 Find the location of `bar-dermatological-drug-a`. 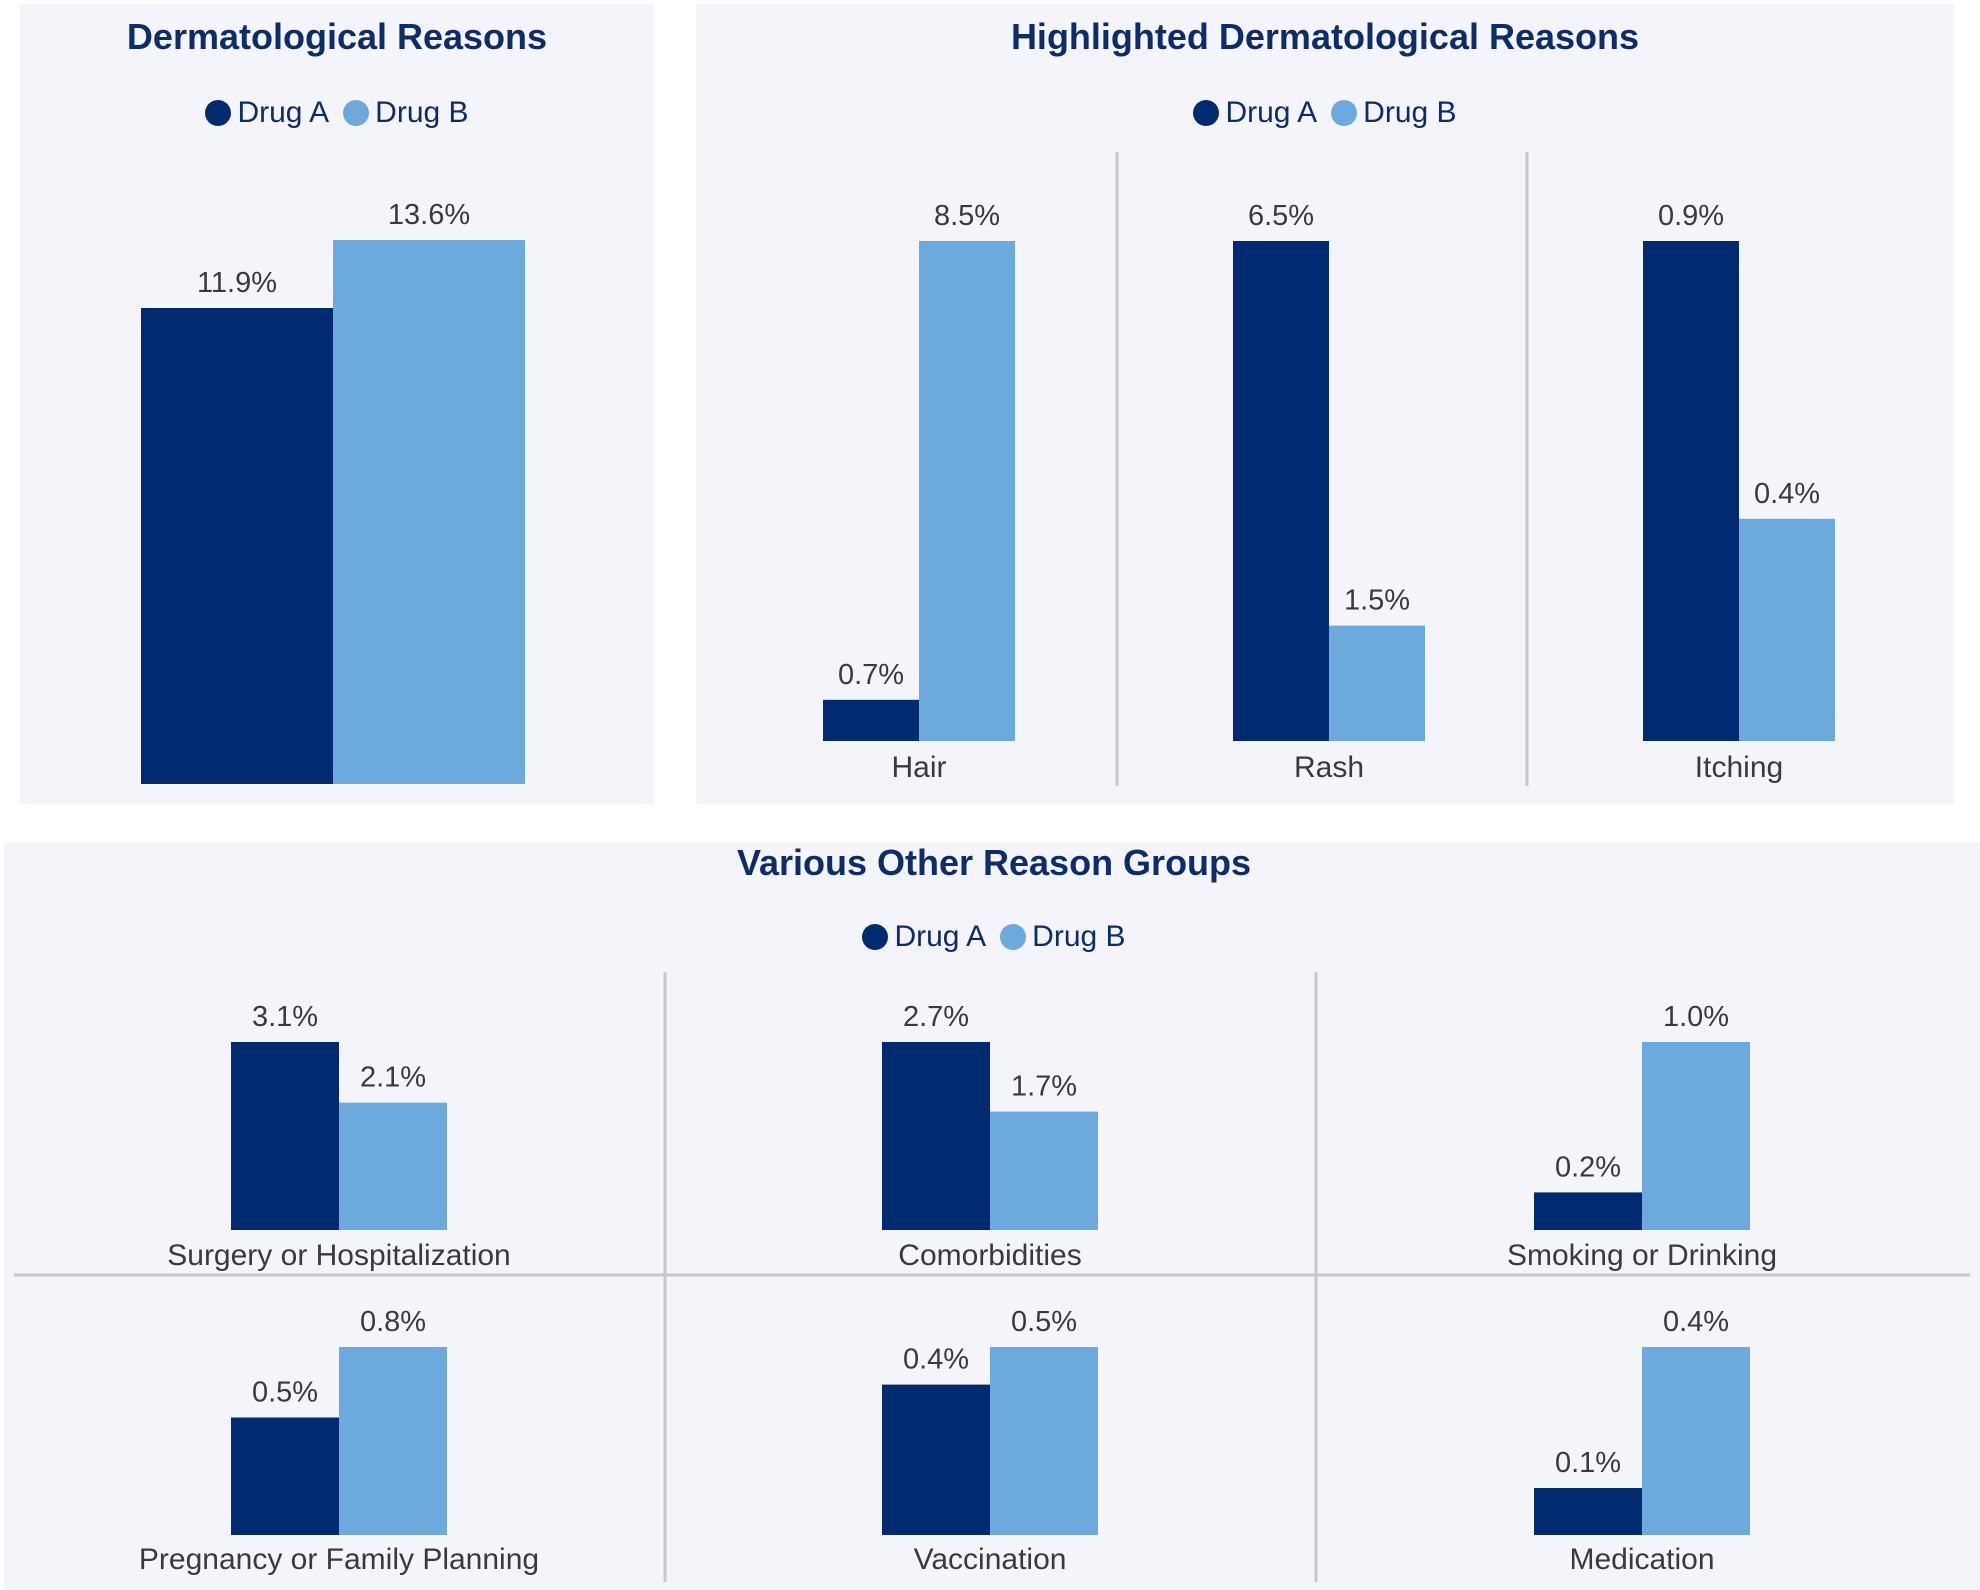

bar-dermatological-drug-a is located at coordinates (237, 546).